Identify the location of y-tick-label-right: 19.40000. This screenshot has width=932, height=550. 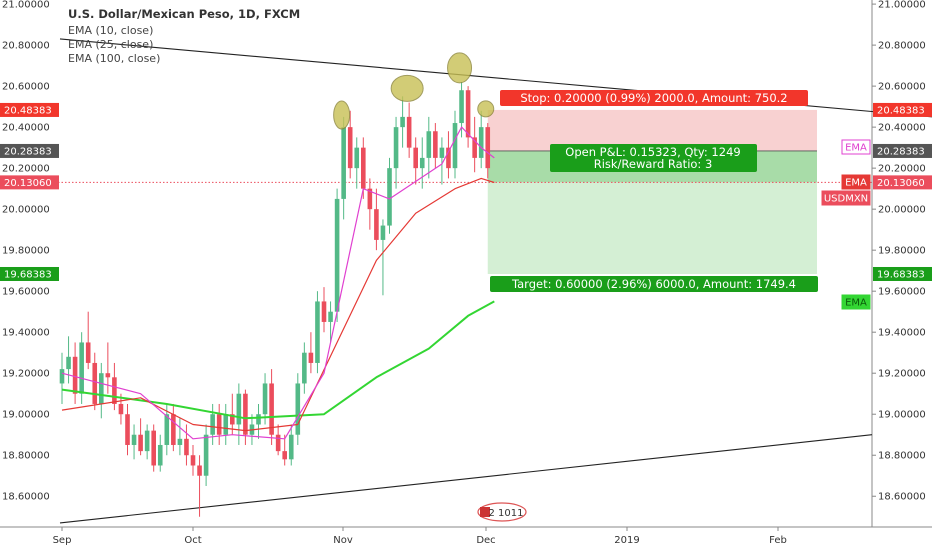
(902, 333).